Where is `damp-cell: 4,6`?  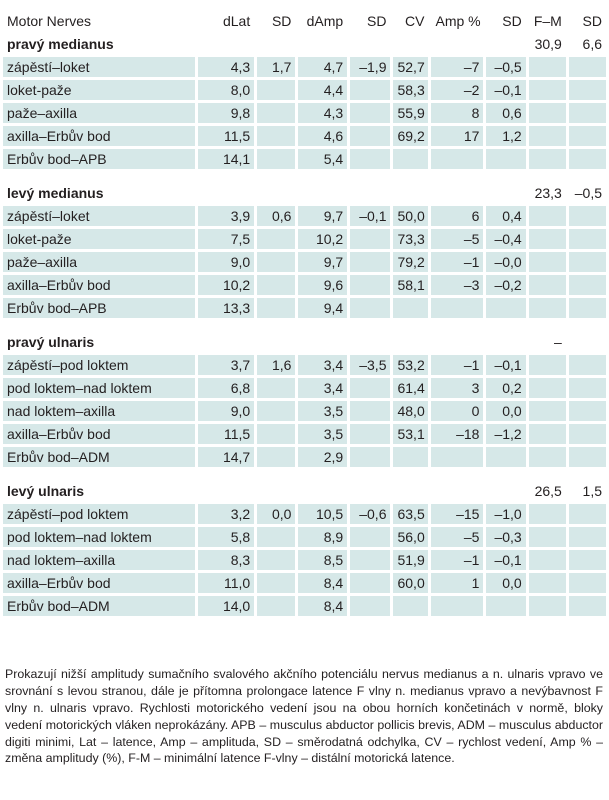
damp-cell: 4,6 is located at coordinates (323, 136).